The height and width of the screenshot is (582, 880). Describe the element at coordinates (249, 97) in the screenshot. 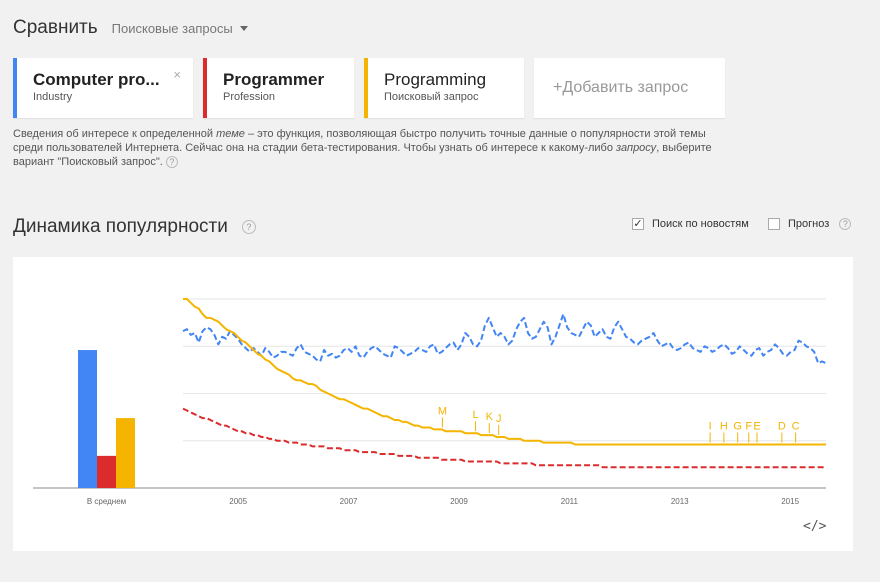

I see `term-card-subtitle: Profession` at that location.